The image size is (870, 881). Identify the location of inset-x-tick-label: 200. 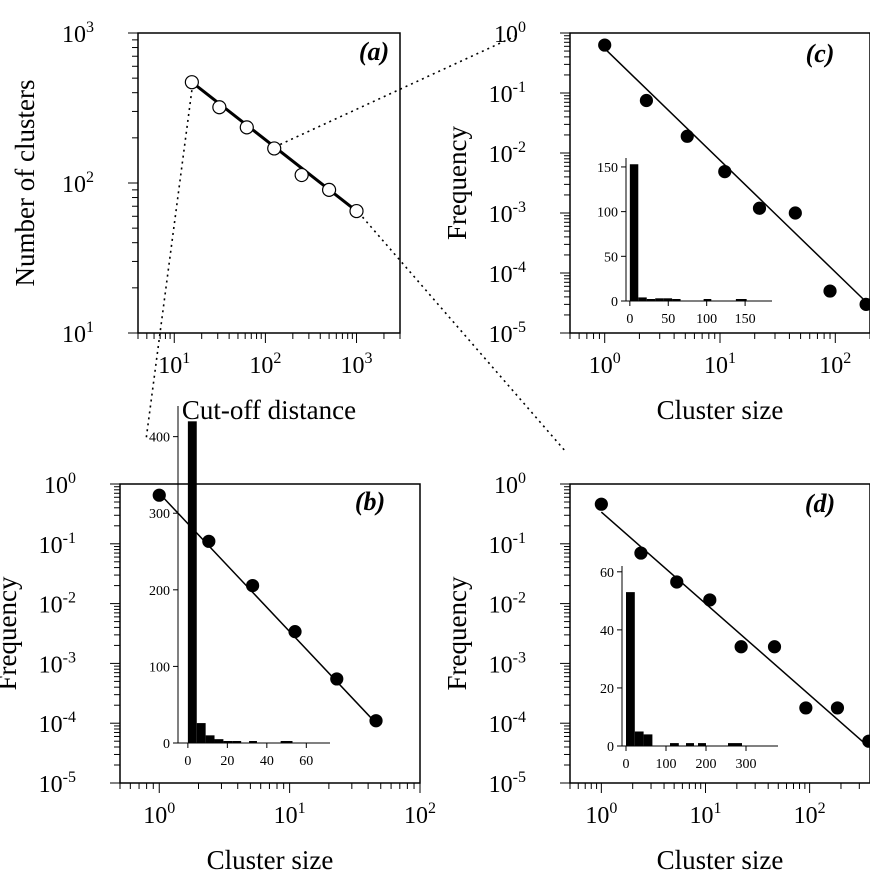
(706, 764).